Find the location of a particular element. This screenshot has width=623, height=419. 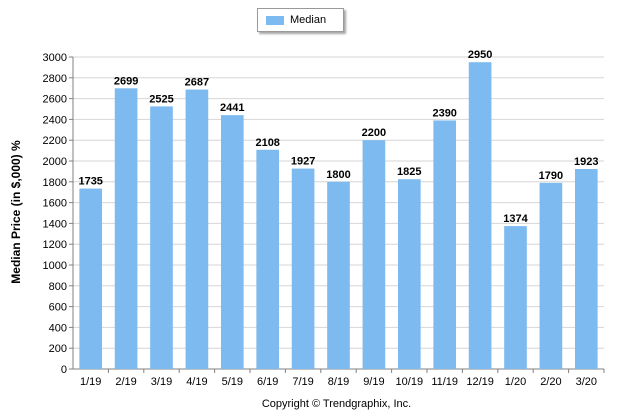

x-tick-label: 12/19 is located at coordinates (480, 382).